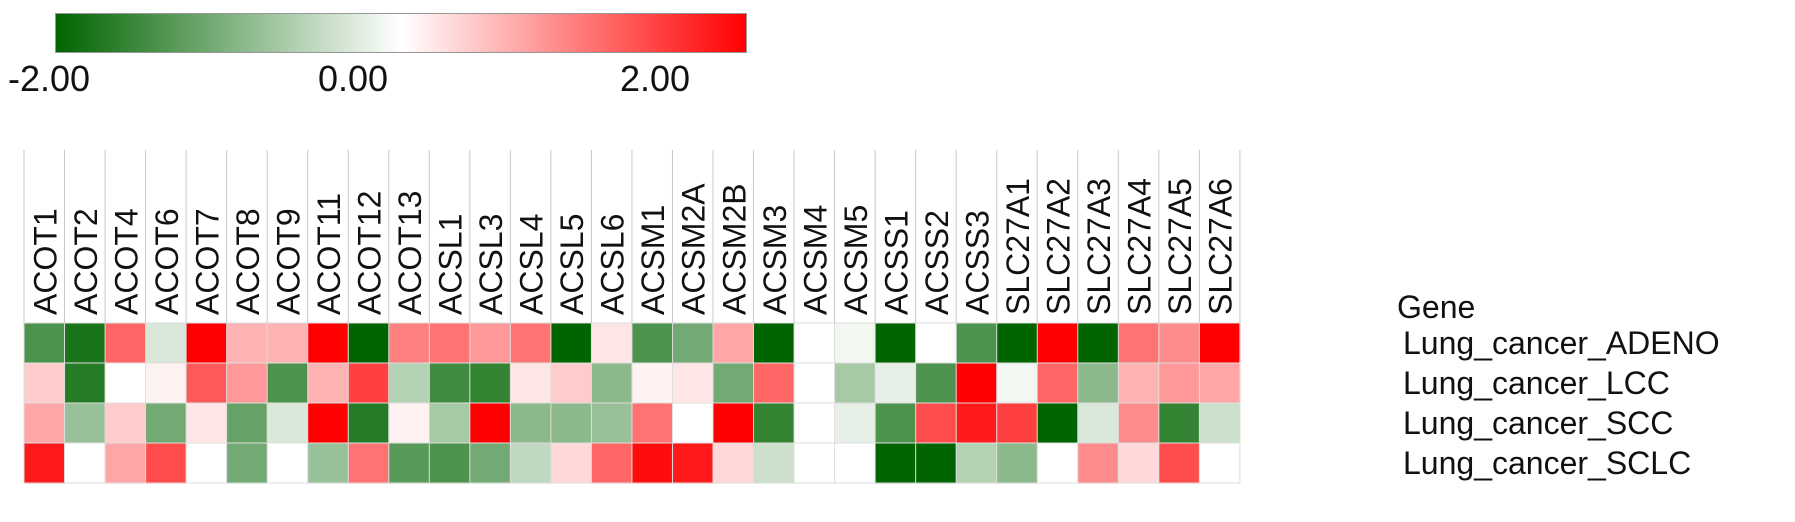  I want to click on column-label: ACSL4, so click(532, 264).